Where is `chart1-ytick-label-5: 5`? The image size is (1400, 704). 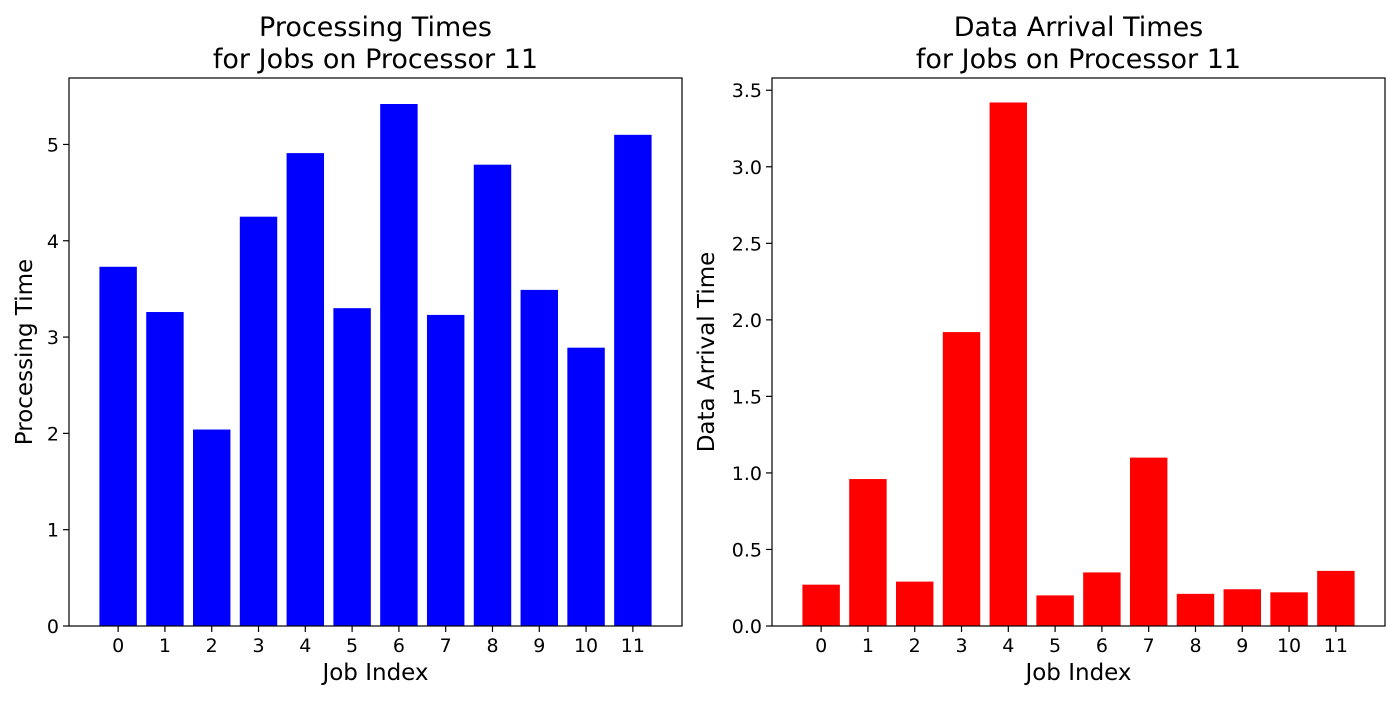
chart1-ytick-label-5: 5 is located at coordinates (53, 145).